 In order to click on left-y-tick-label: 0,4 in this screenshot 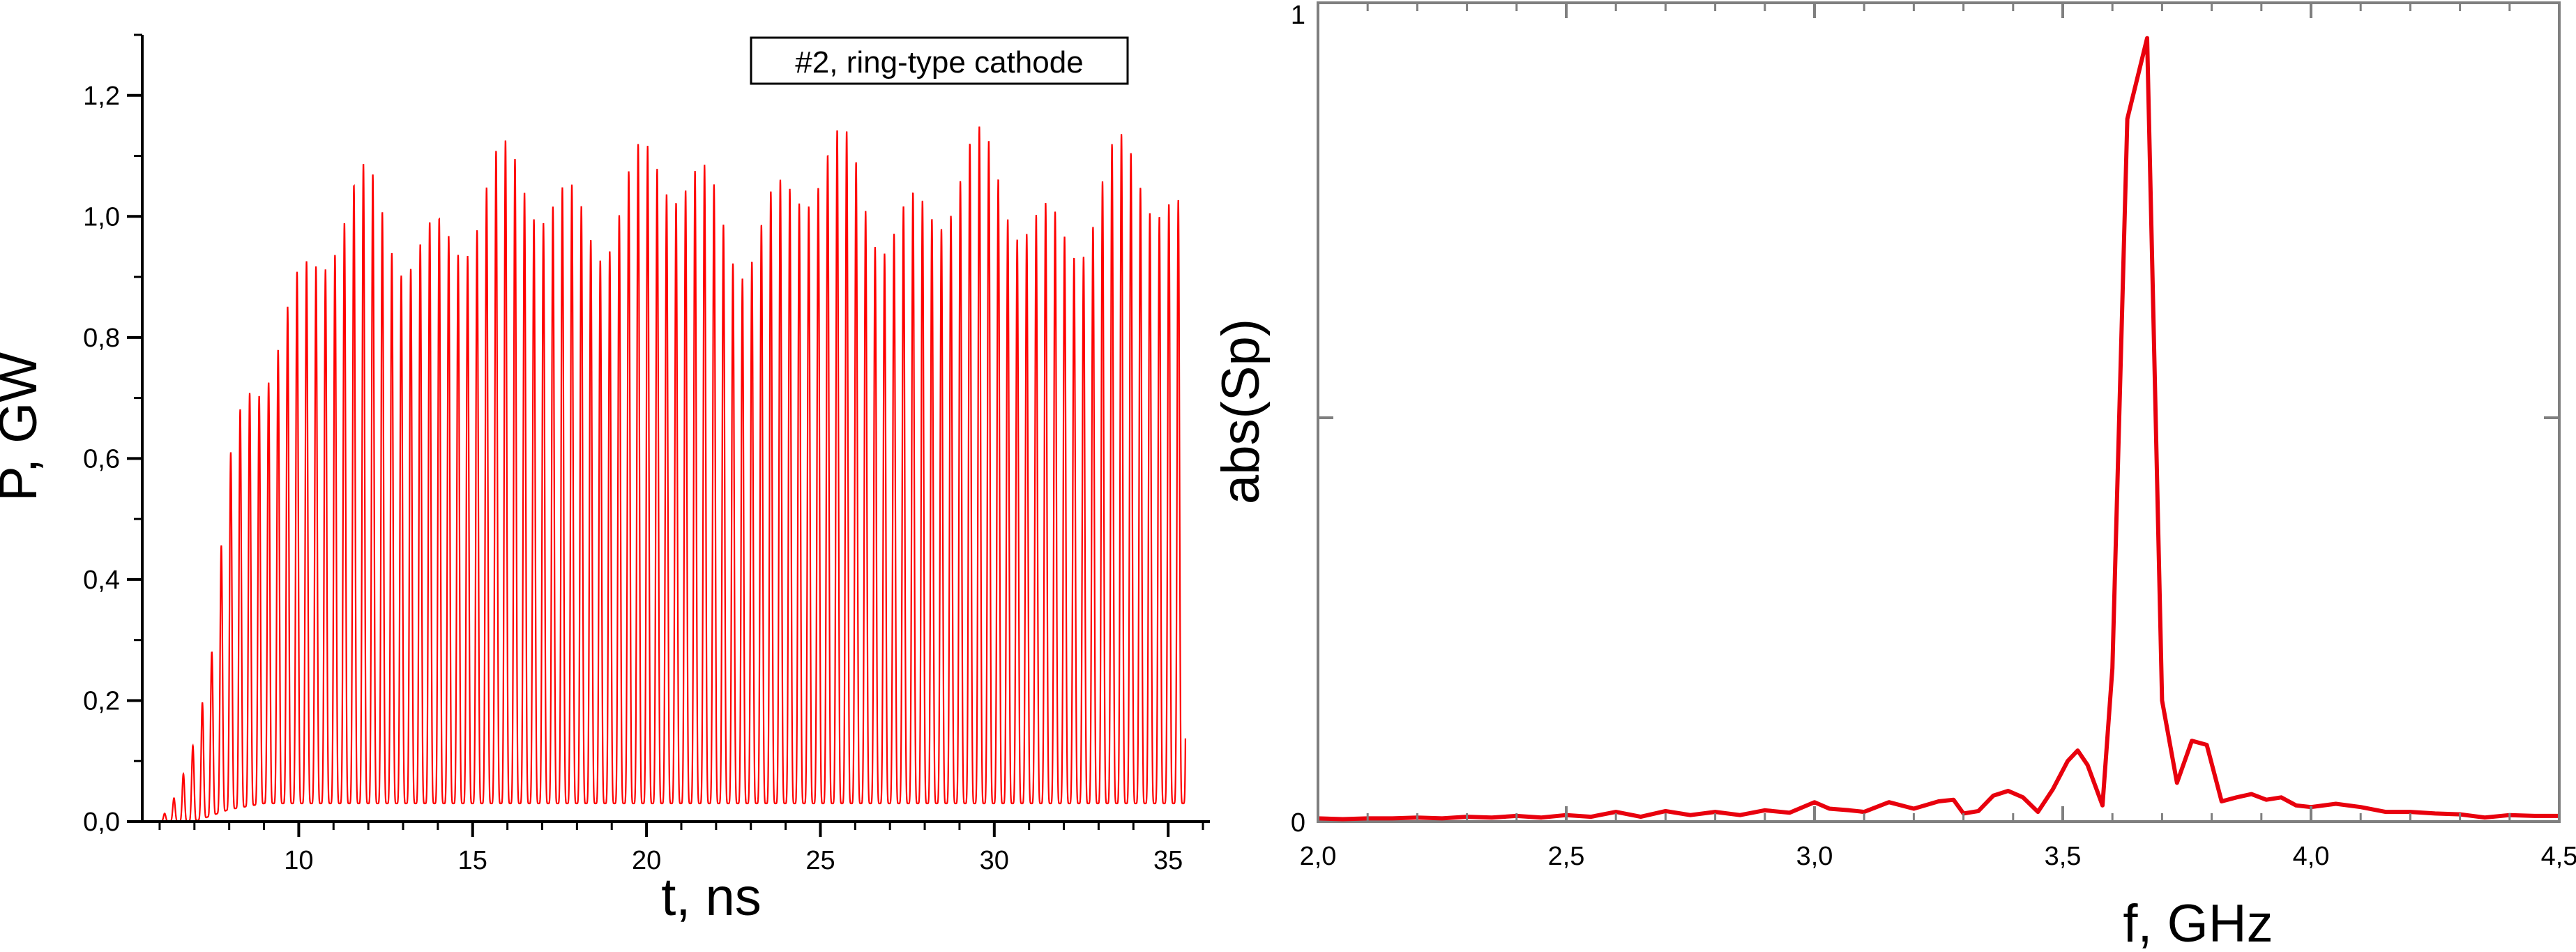, I will do `click(101, 580)`.